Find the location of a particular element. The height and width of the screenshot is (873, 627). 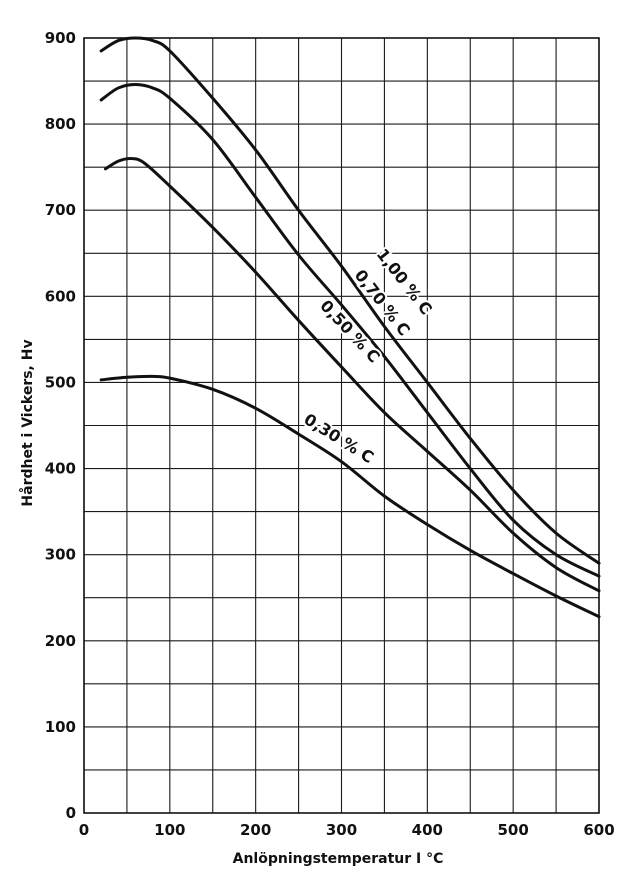

y-tick-label: 700 is located at coordinates (60, 210).